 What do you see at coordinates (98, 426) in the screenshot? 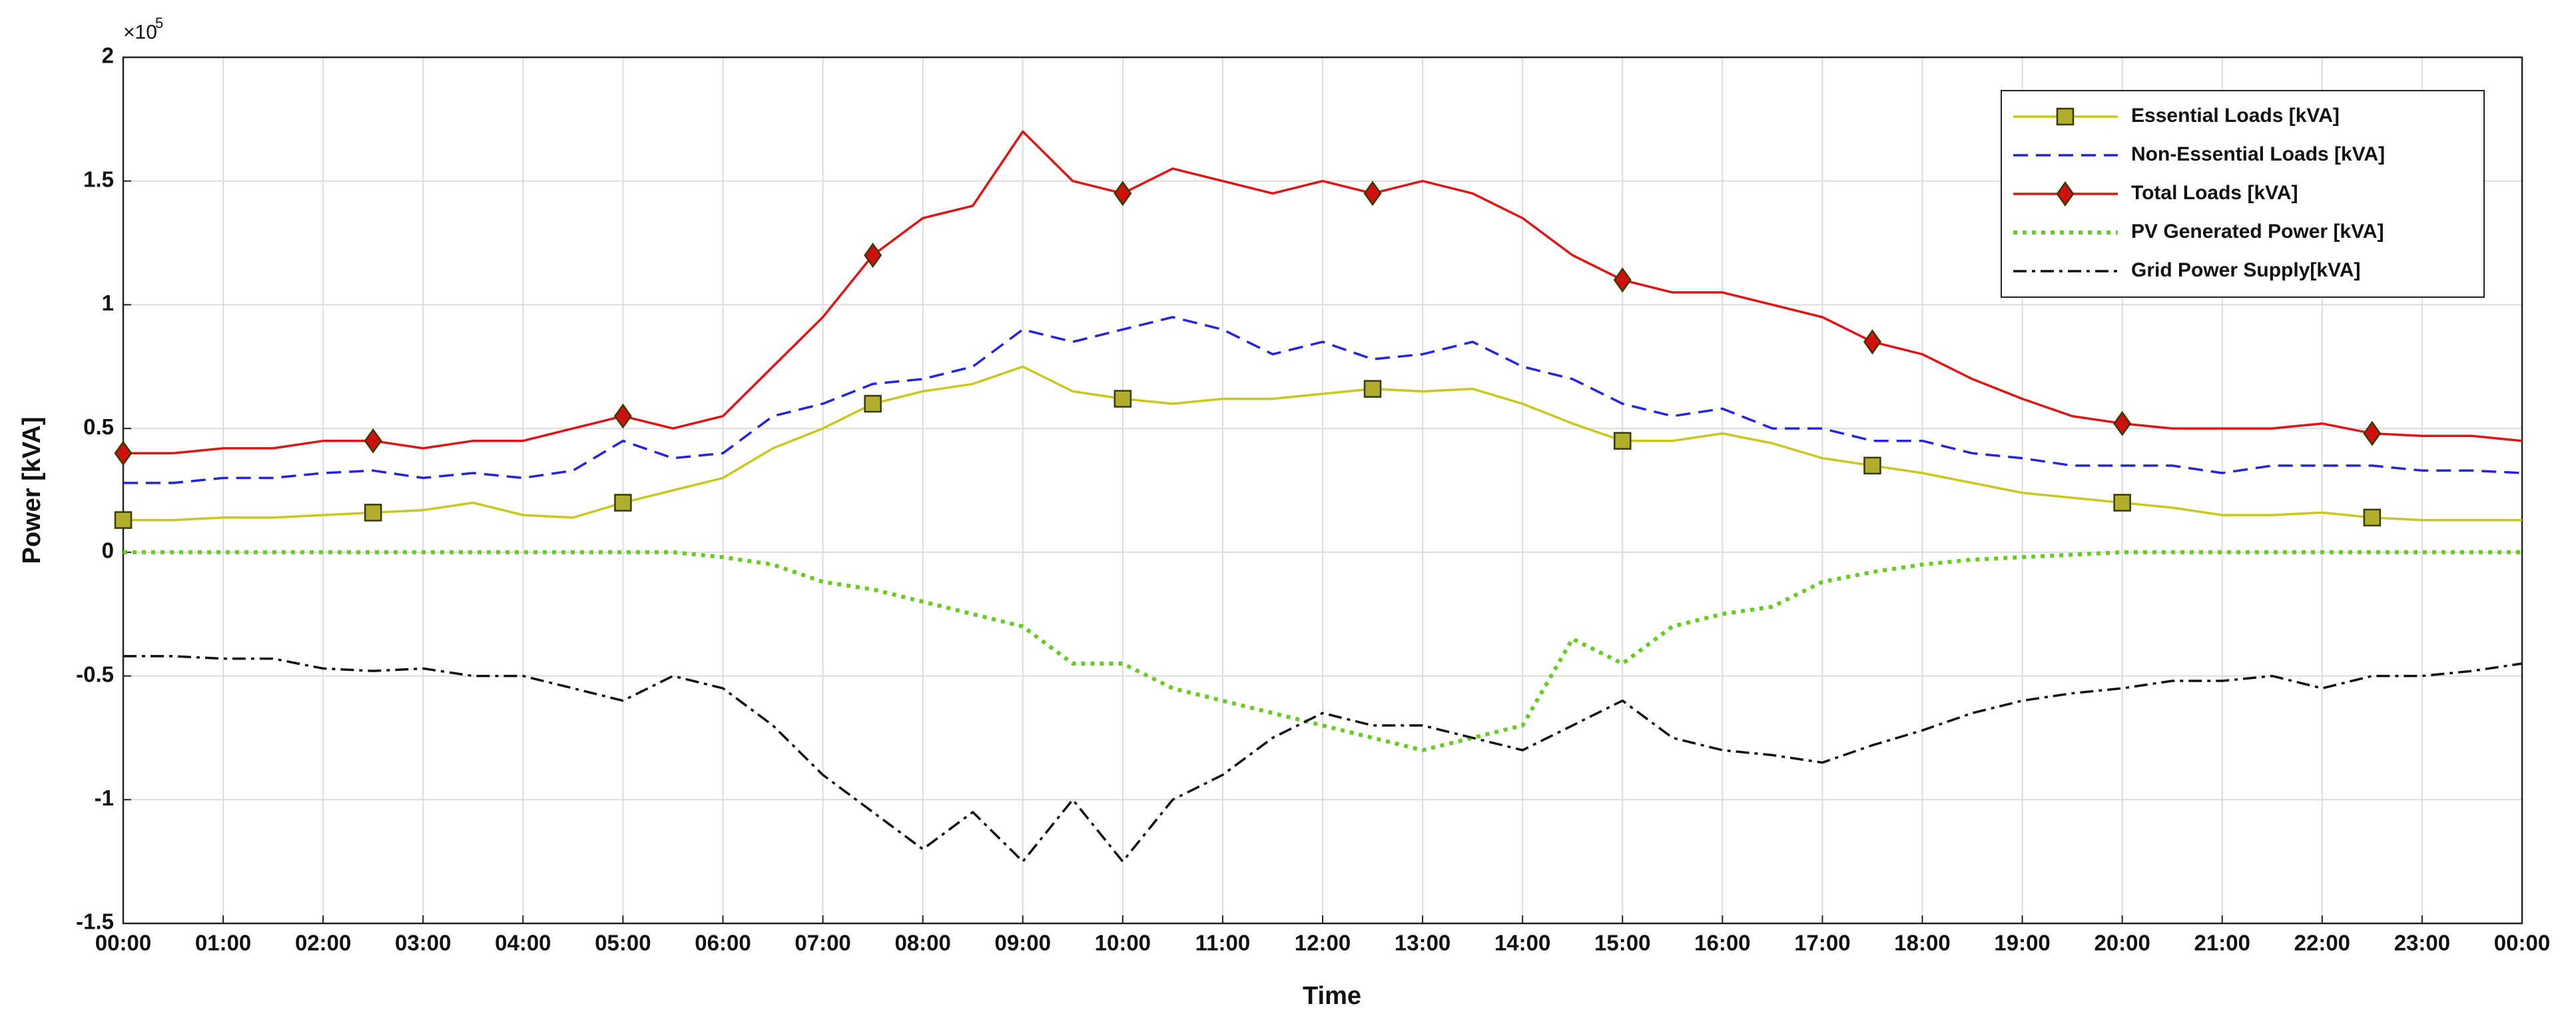
I see `y-tick-label: 0.5` at bounding box center [98, 426].